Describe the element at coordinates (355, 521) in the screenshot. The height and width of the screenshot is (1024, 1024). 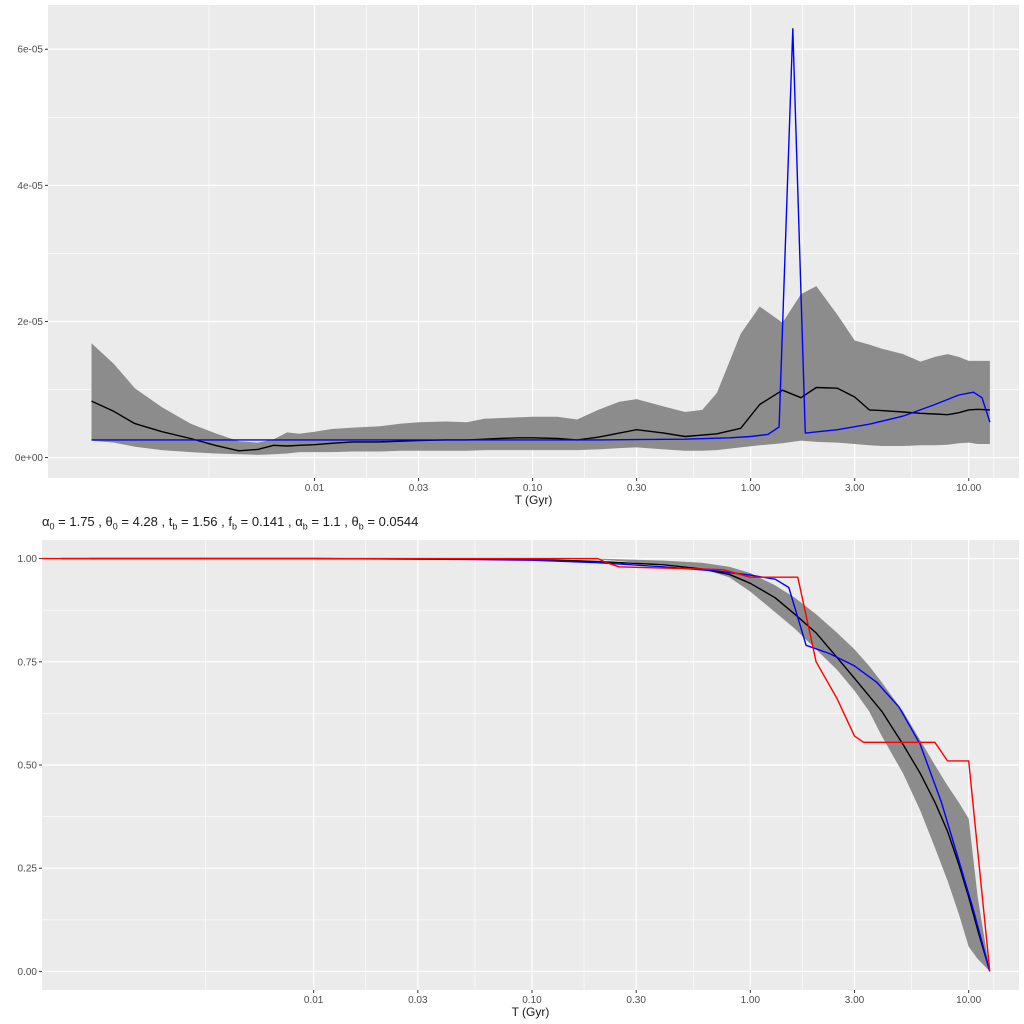
I see `thetab-label: θ` at that location.